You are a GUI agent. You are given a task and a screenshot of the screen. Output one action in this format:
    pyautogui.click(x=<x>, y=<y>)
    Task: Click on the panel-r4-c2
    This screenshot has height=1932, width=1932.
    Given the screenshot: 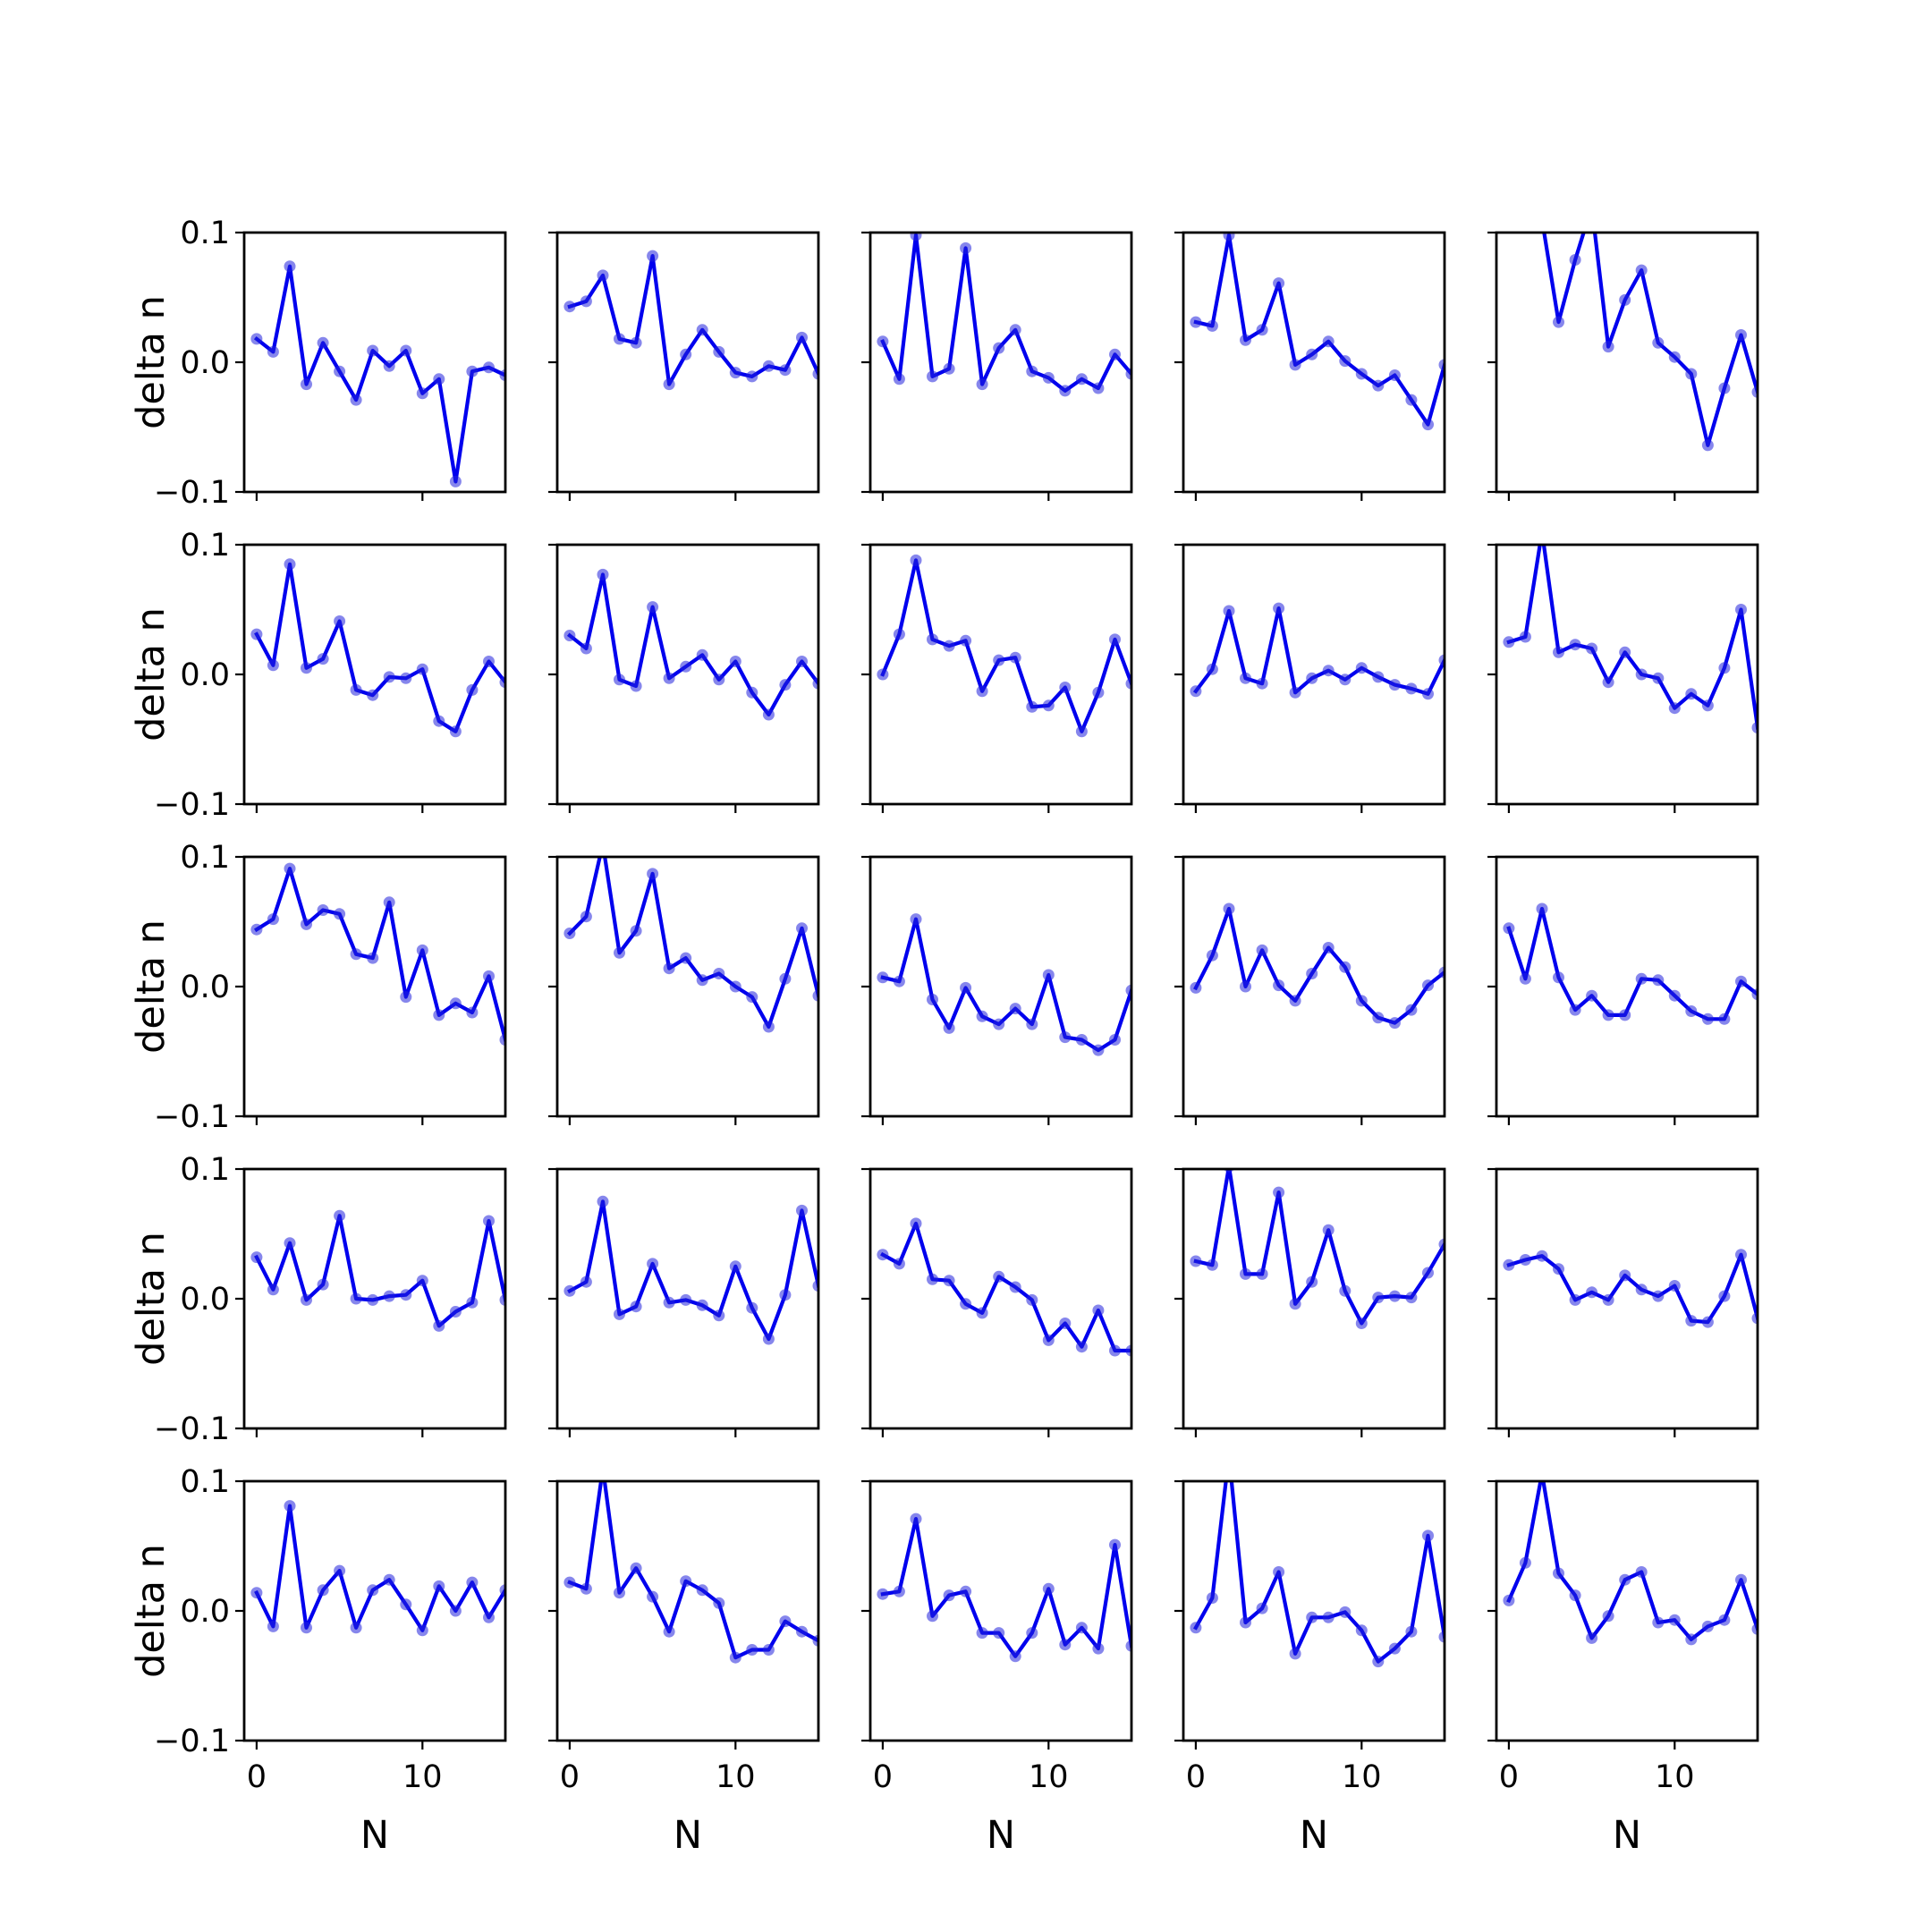 What is the action you would take?
    pyautogui.click(x=684, y=1302)
    